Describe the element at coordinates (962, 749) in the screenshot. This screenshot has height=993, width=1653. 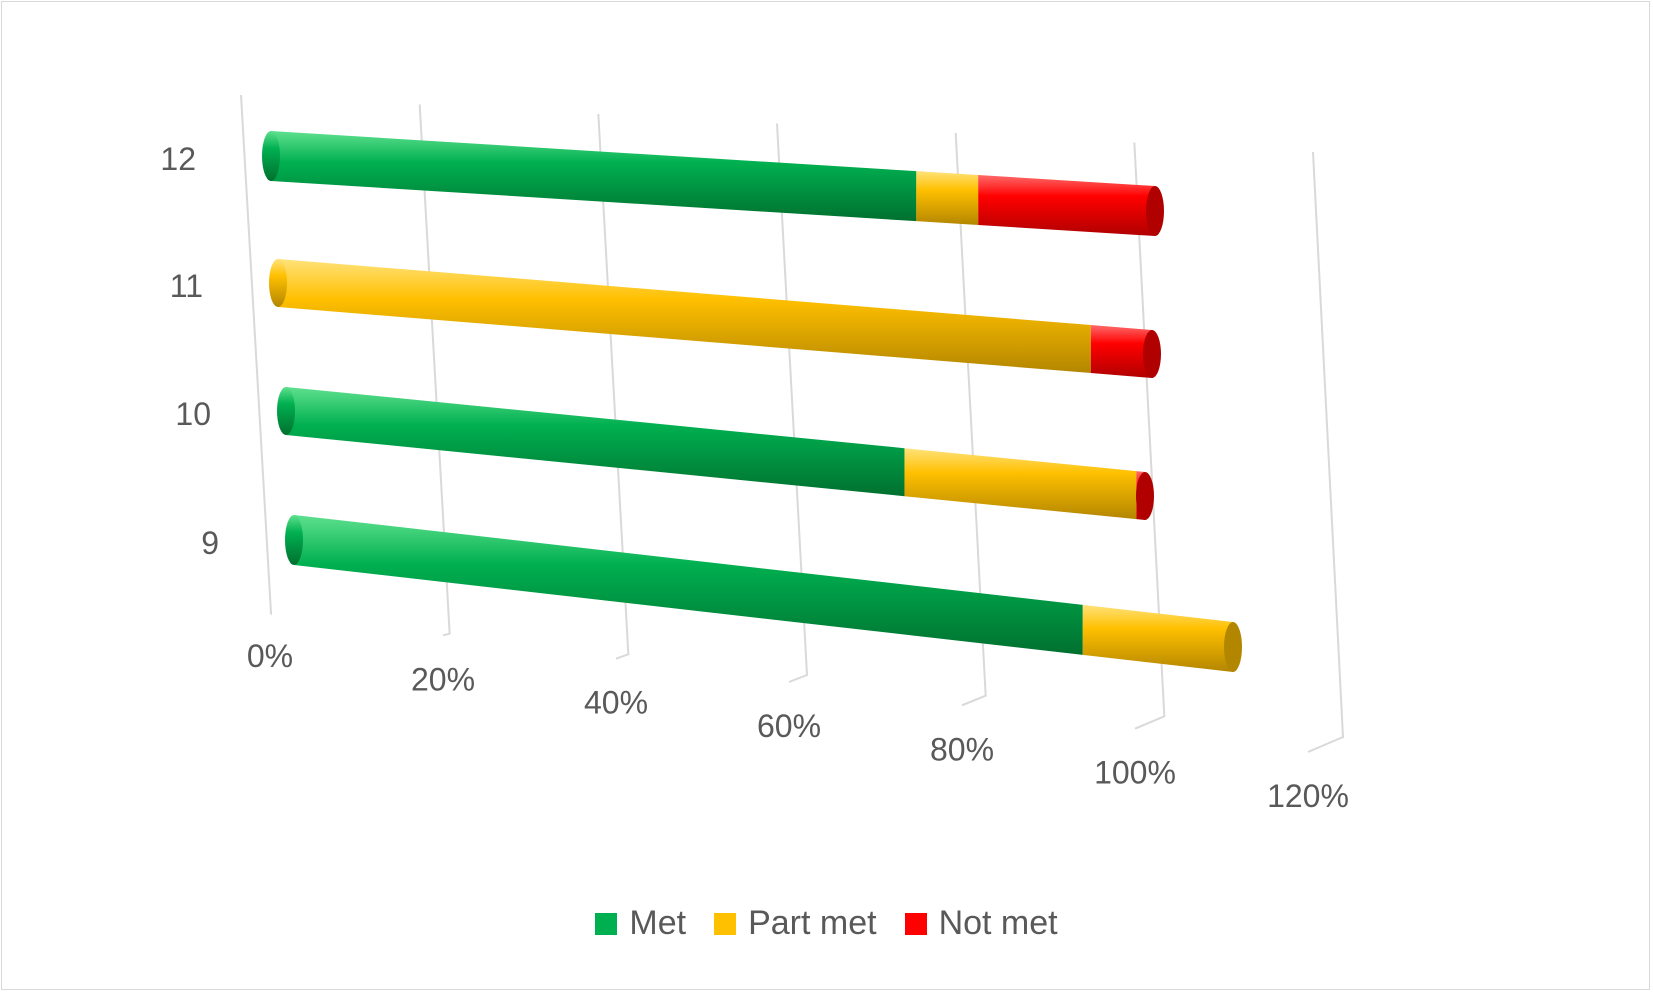
I see `x-tick-label: 80%` at that location.